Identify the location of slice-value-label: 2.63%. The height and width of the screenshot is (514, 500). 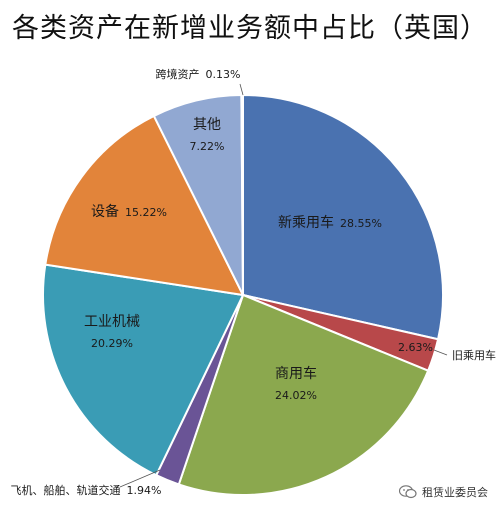
(415, 347).